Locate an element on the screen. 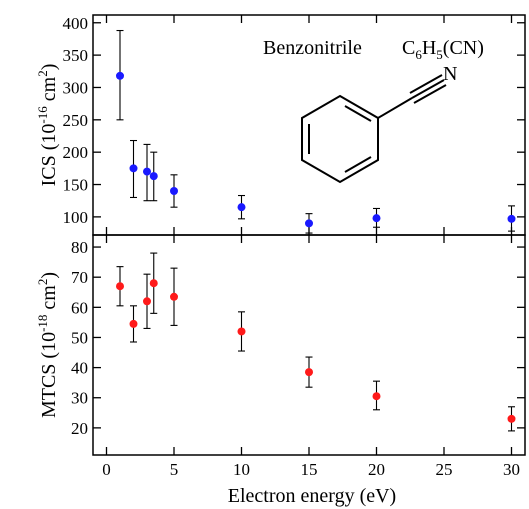 Image resolution: width=529 pixels, height=509 pixels. x-tick-label: 15 is located at coordinates (309, 469).